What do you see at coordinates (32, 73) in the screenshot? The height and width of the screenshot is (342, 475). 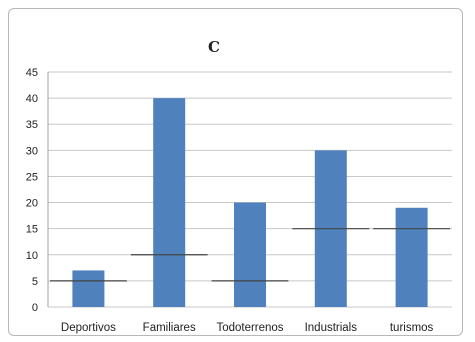 I see `y-tick-label: 45` at bounding box center [32, 73].